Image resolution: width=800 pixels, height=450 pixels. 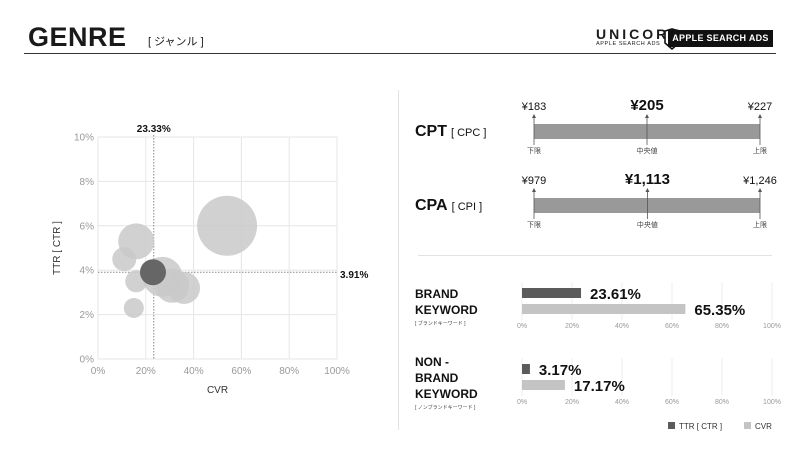 What do you see at coordinates (432, 362) in the screenshot?
I see `keyword-title-line: NON -` at bounding box center [432, 362].